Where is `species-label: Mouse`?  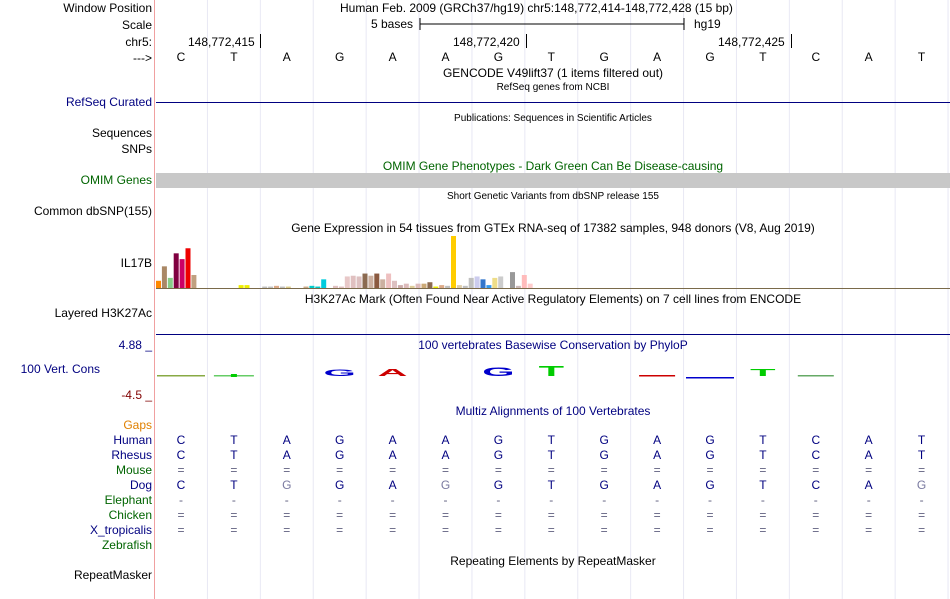 species-label: Mouse is located at coordinates (133, 470).